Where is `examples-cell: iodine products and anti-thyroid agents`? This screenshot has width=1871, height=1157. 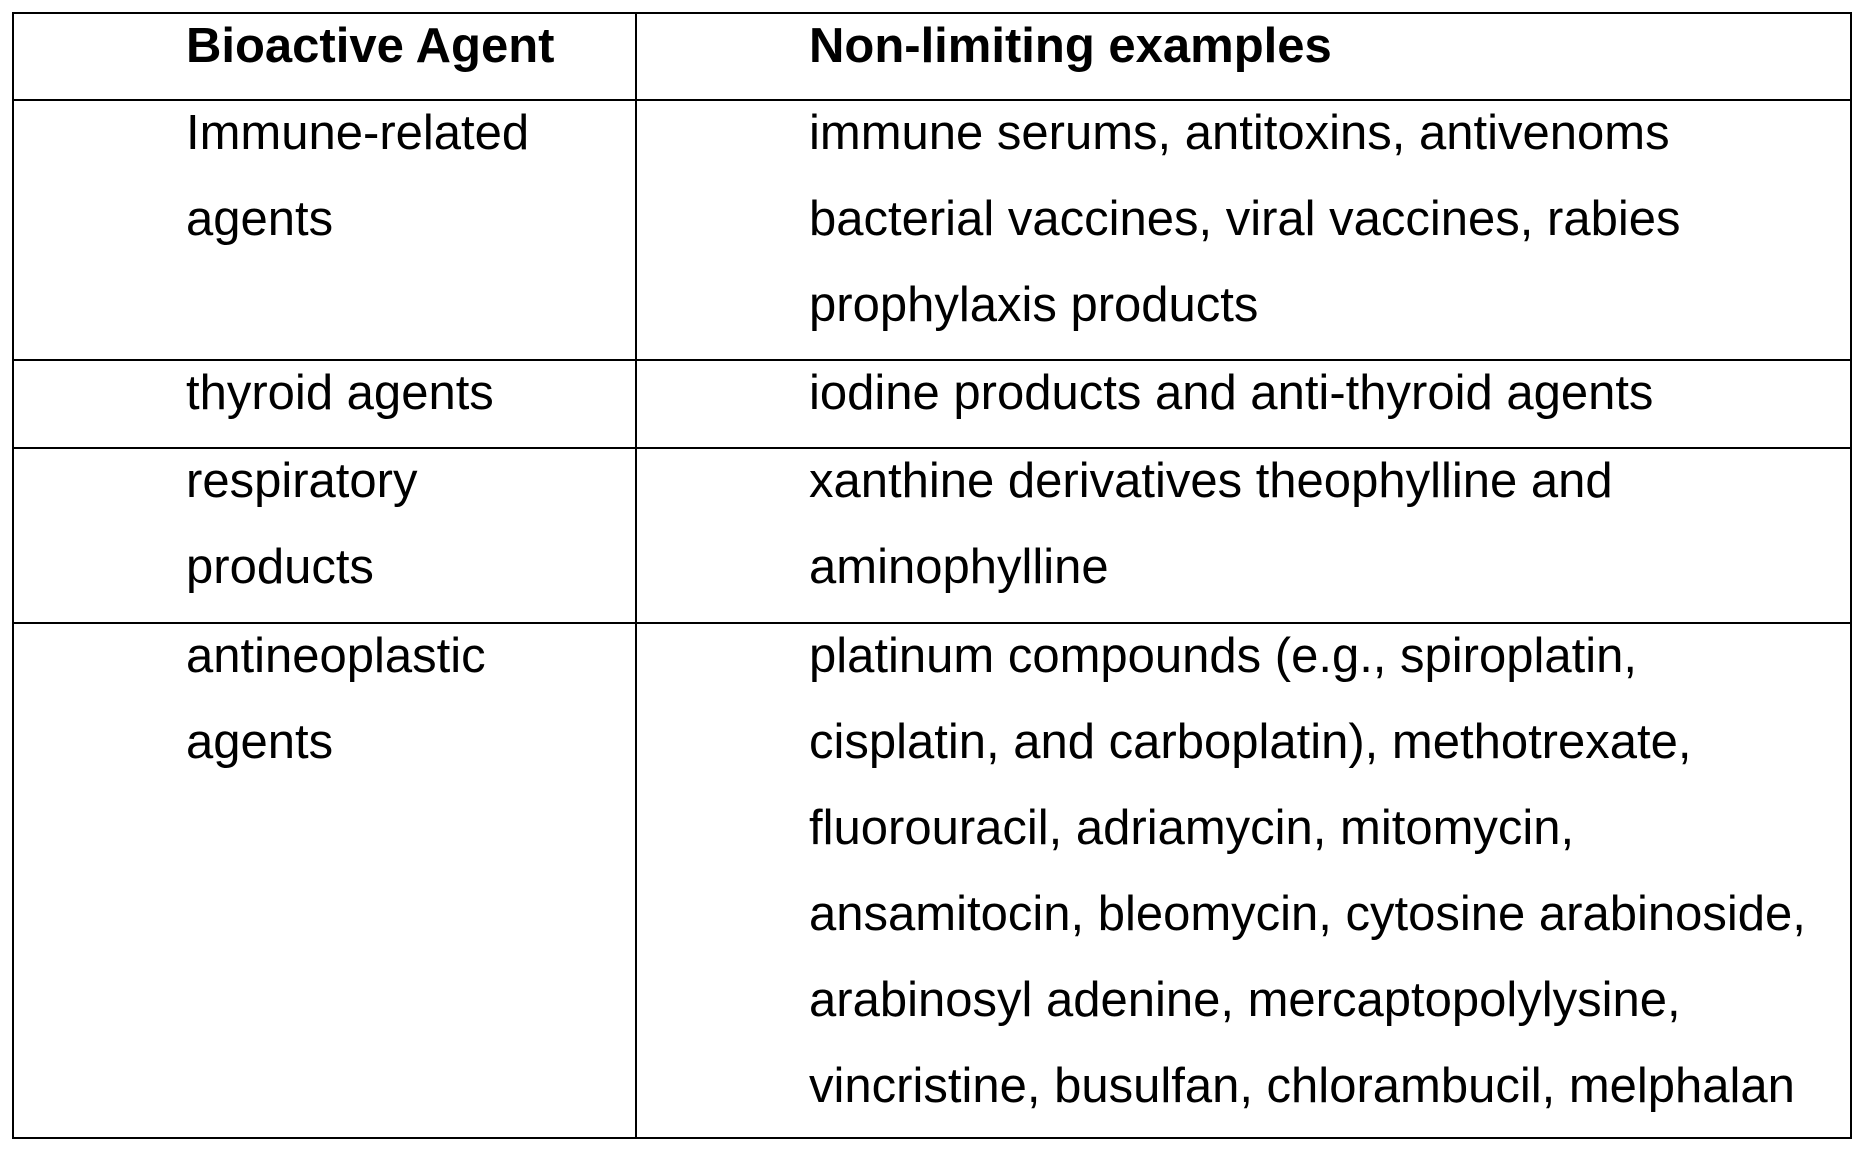 examples-cell: iodine products and anti-thyroid agents is located at coordinates (1329, 393).